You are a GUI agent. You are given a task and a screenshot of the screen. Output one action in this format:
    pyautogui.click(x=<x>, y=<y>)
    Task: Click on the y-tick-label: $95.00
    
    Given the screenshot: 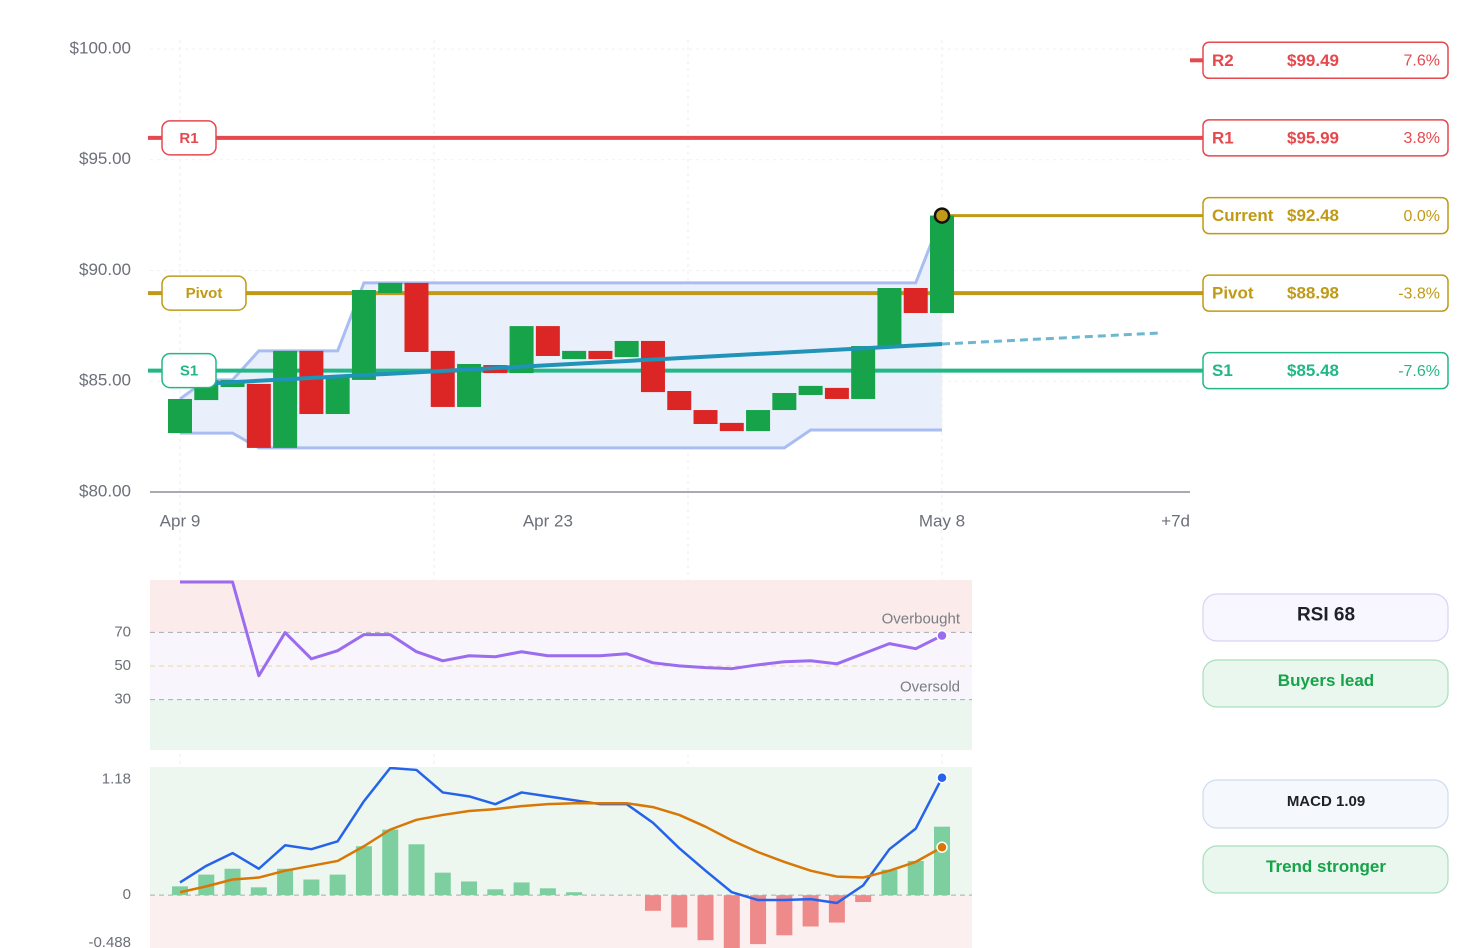 What is the action you would take?
    pyautogui.click(x=105, y=158)
    